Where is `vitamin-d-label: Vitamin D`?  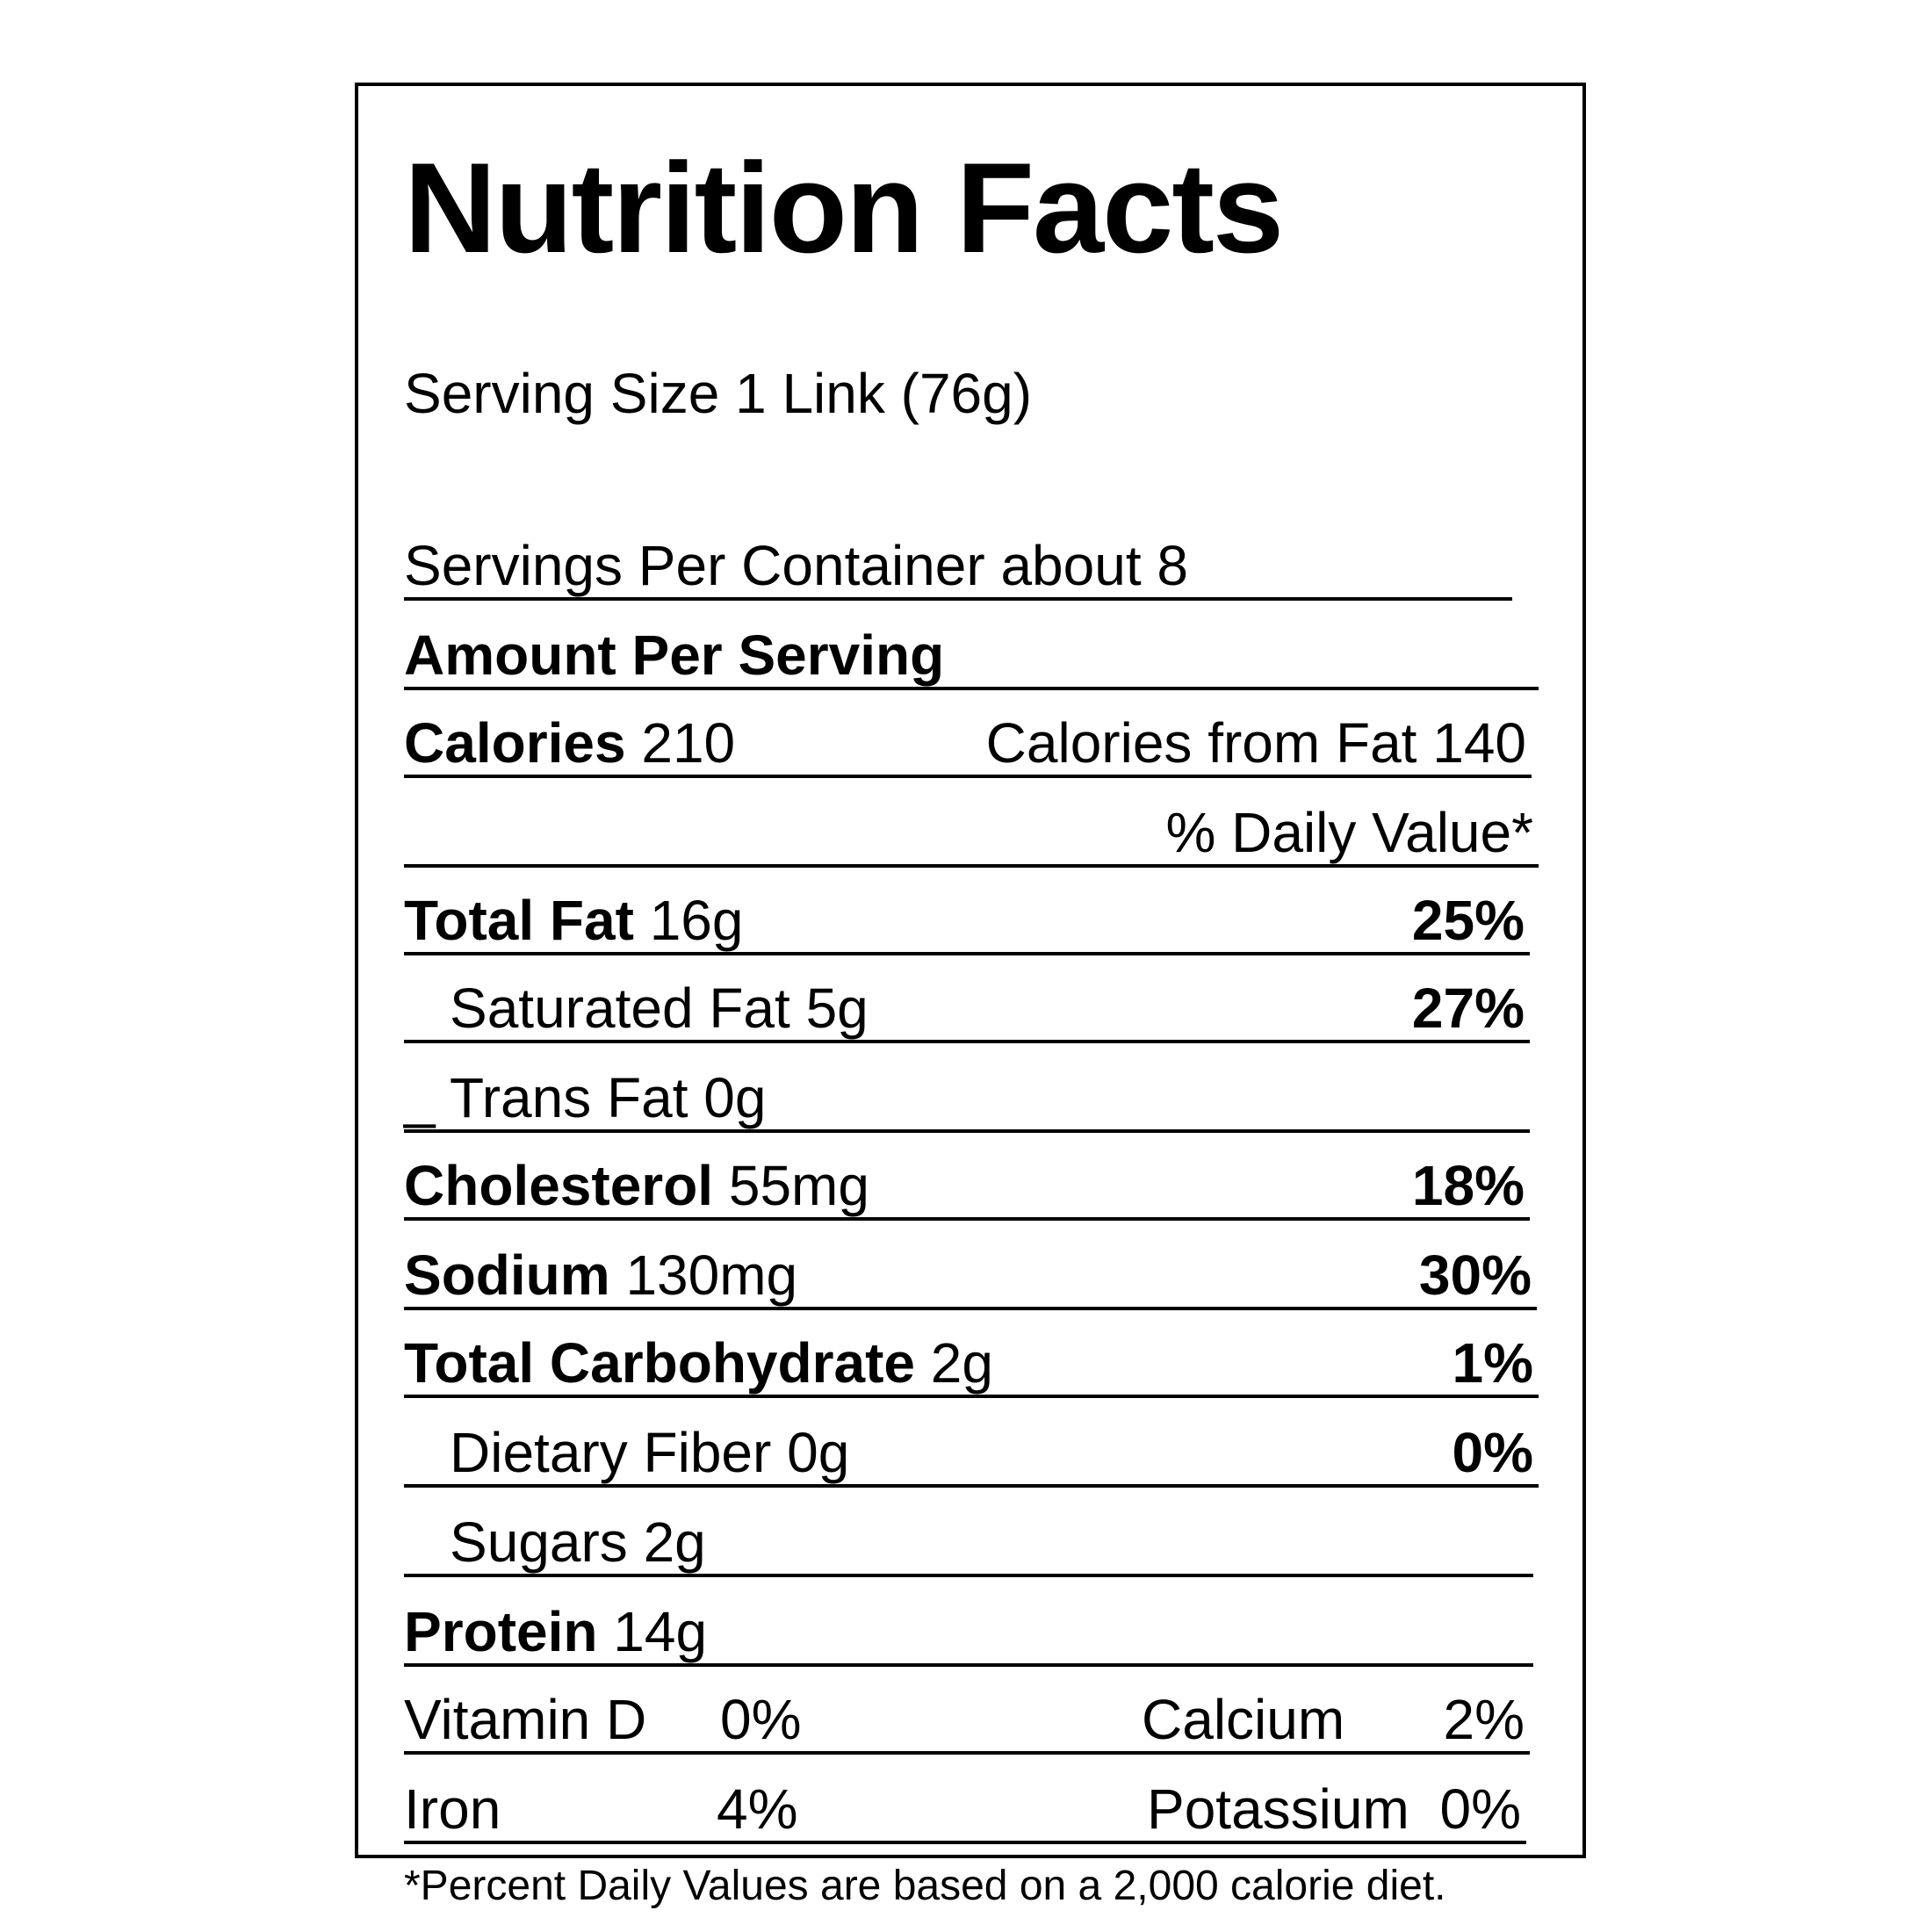
vitamin-d-label: Vitamin D is located at coordinates (526, 1720).